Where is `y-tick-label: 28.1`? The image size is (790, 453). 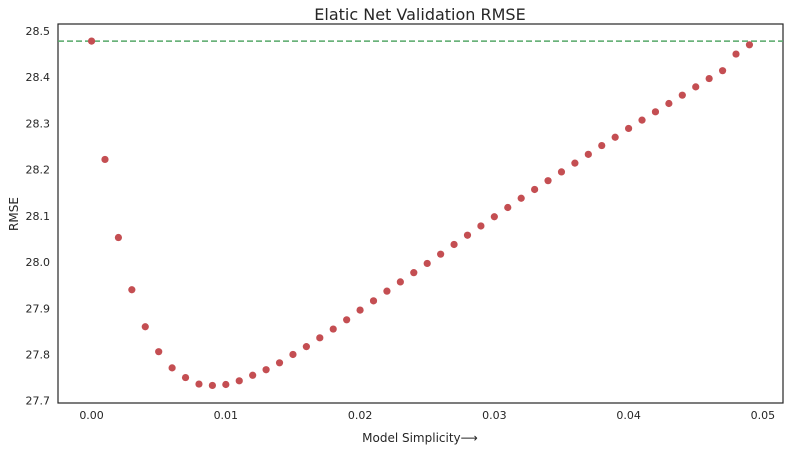
y-tick-label: 28.1 is located at coordinates (38, 216).